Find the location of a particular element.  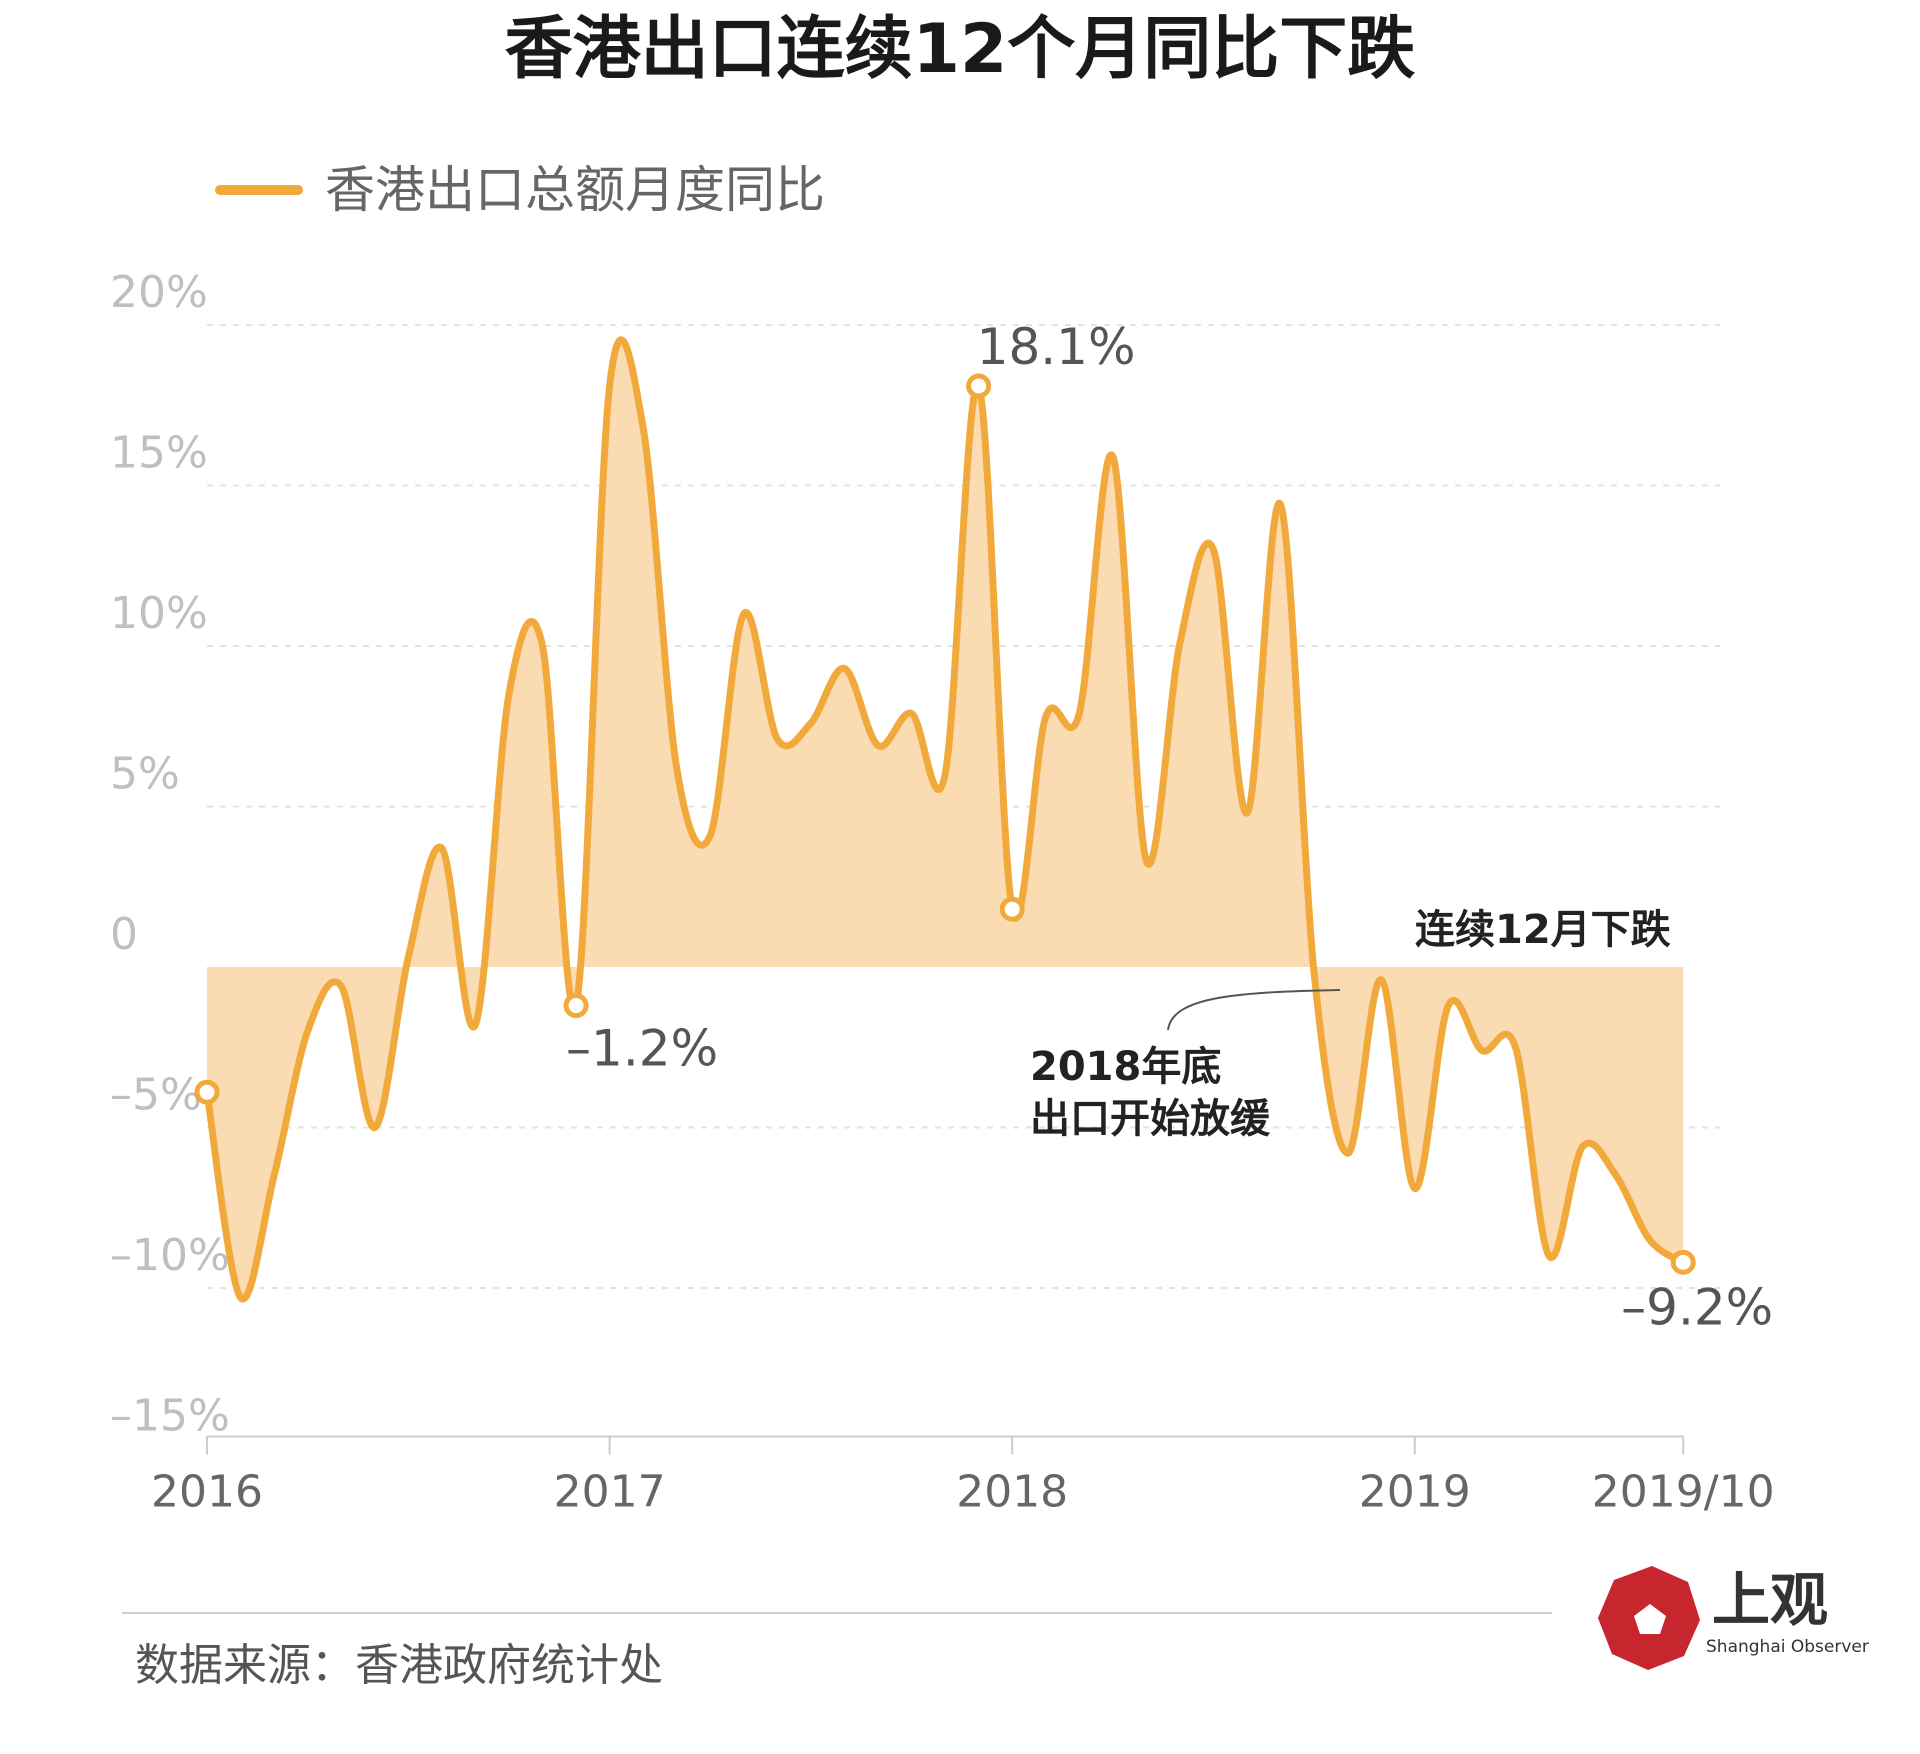

legend-label: 香港出口总额月度同比 is located at coordinates (575, 190).